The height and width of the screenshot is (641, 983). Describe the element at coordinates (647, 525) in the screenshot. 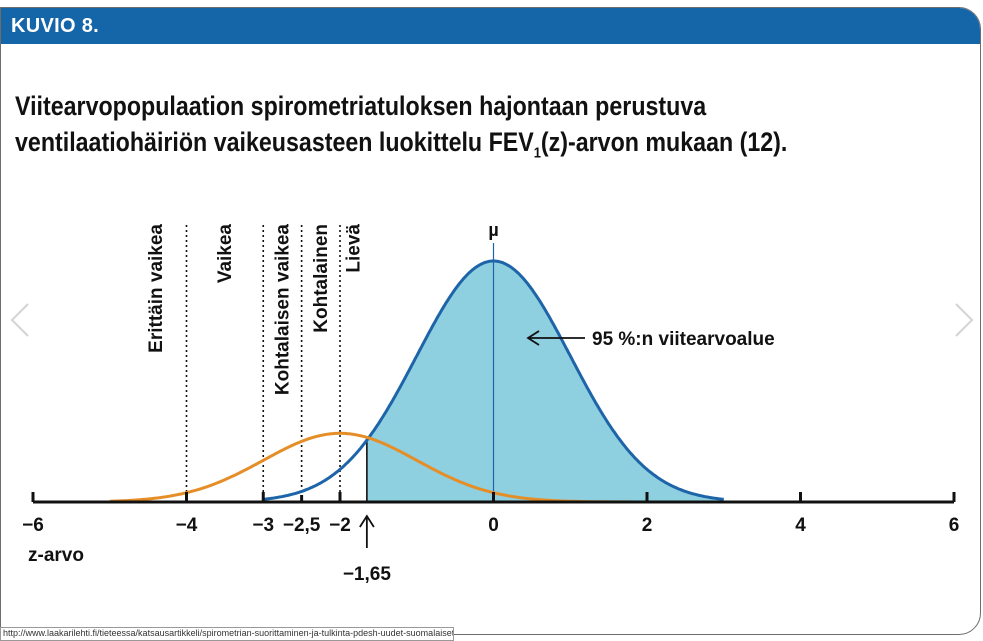

I see `x-tick-label-6: 2` at that location.